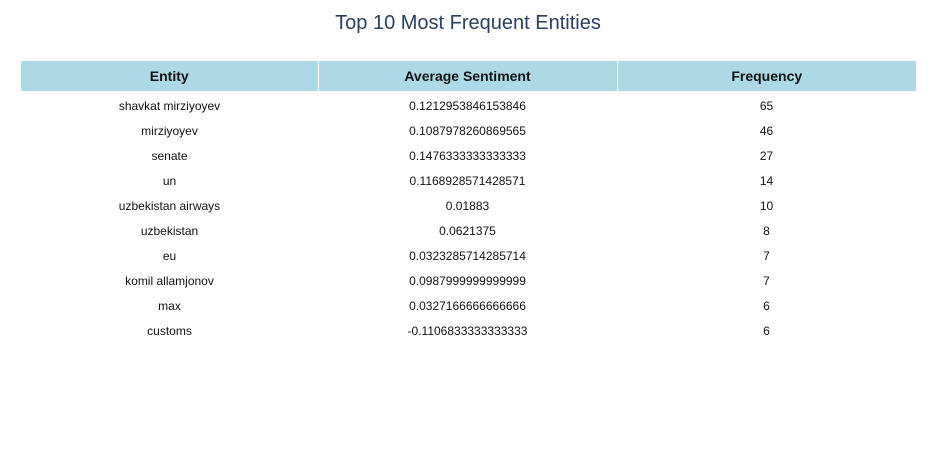 This screenshot has width=936, height=450. I want to click on cell-frequency: 65, so click(766, 104).